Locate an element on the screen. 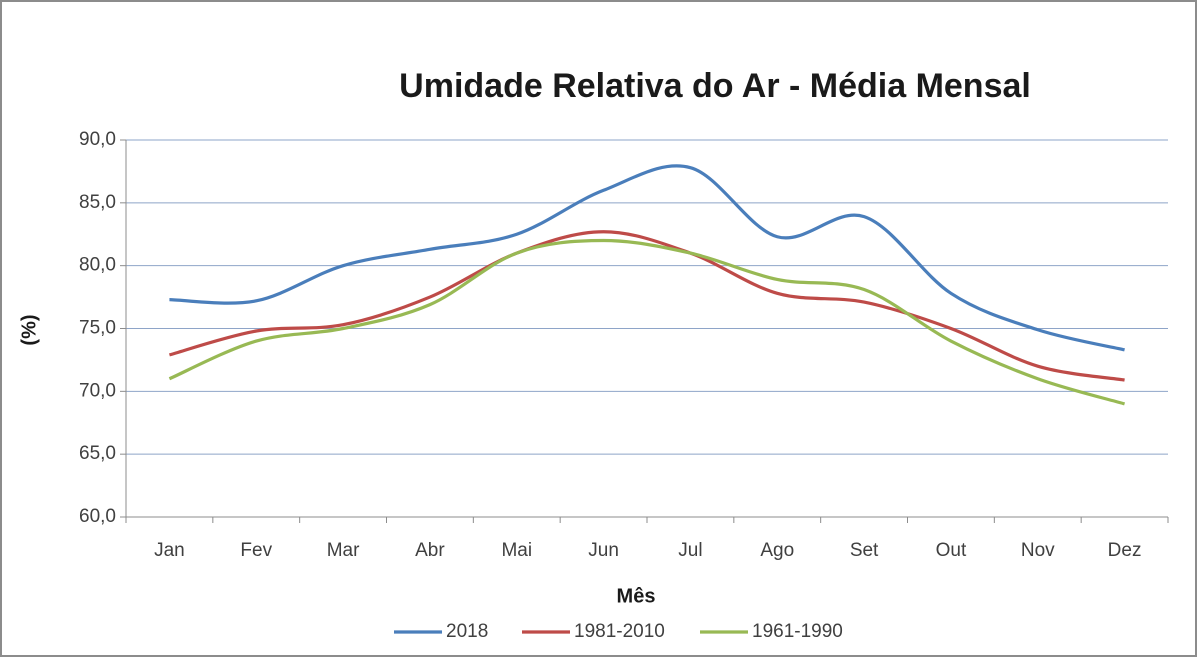 The height and width of the screenshot is (657, 1197). y-tick-label: 90,0 is located at coordinates (97, 139).